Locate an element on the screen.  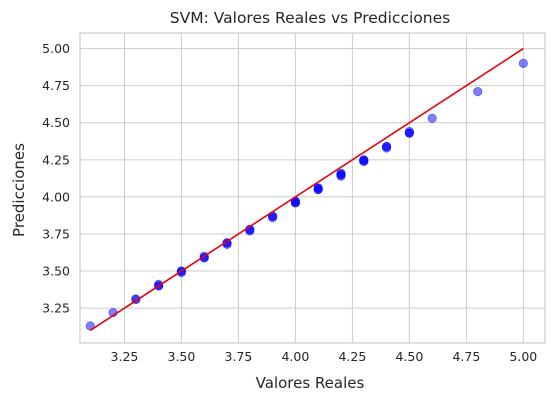
x-tick-label: 3.75 is located at coordinates (238, 356).